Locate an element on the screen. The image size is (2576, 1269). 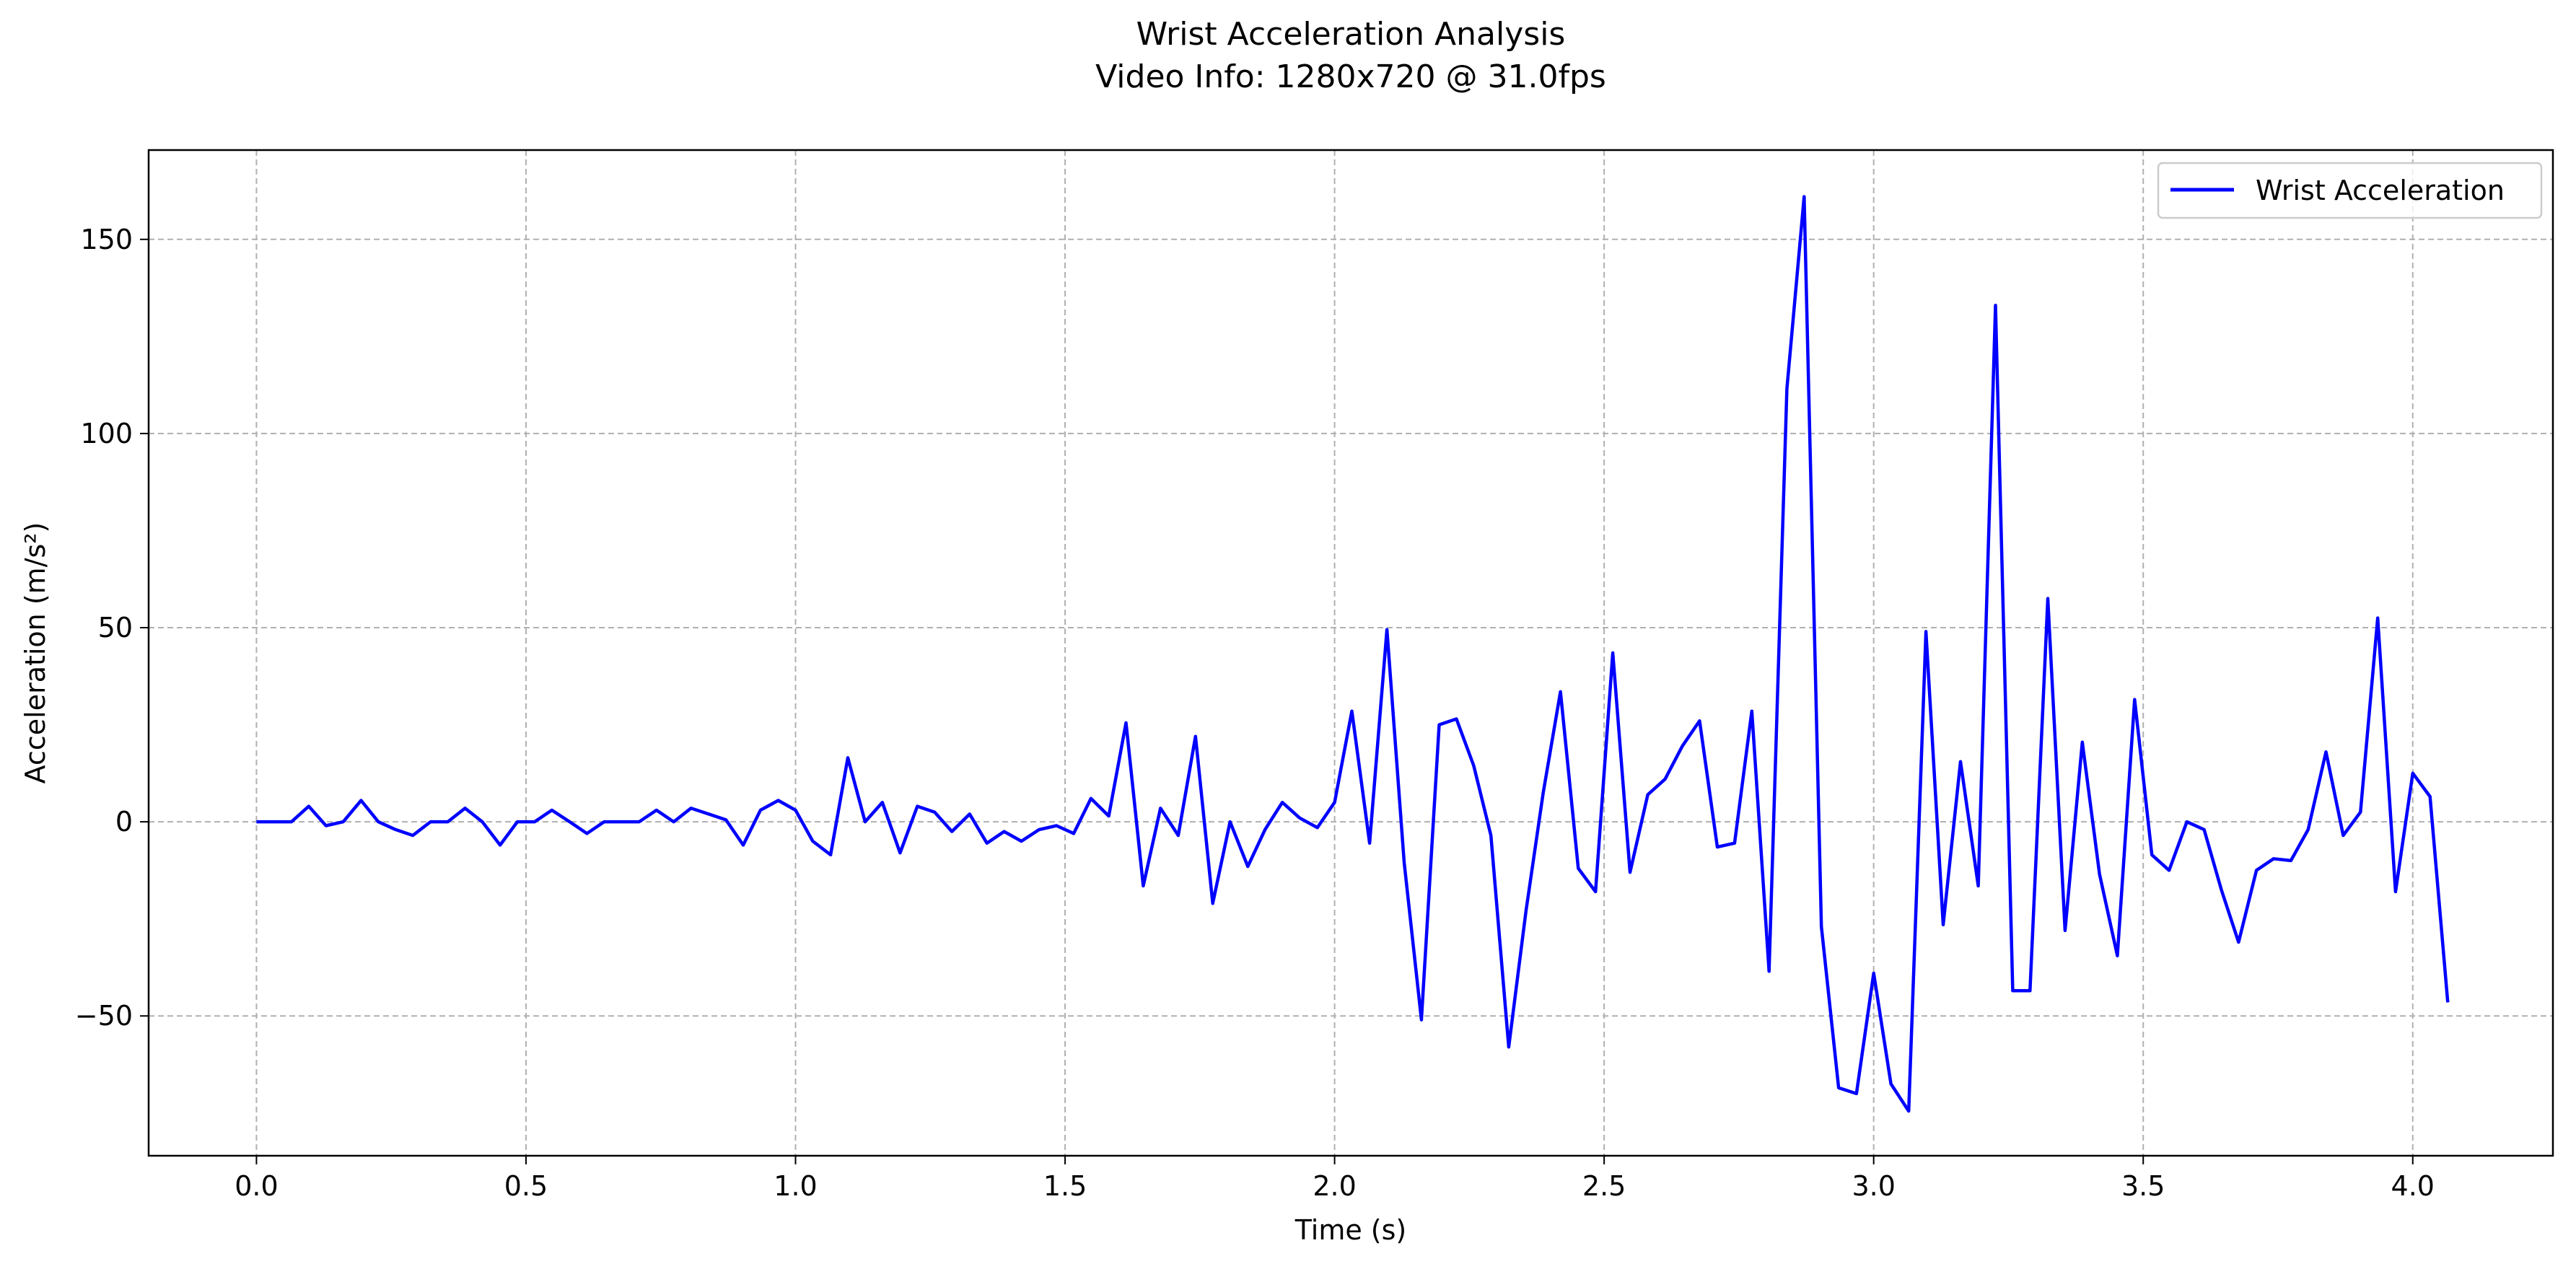
y-axis-ticks: −50 0 50 100 150 is located at coordinates (112, 628).